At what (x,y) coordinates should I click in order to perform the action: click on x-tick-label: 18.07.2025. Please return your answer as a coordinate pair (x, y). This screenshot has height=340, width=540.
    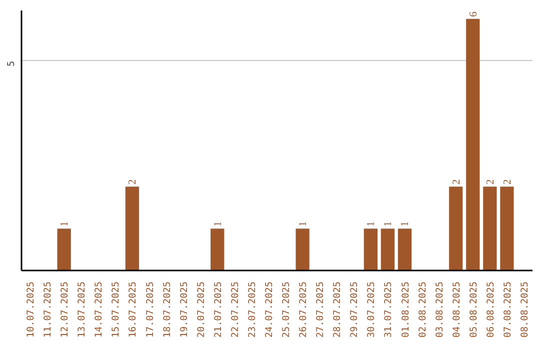
    Looking at the image, I should click on (167, 309).